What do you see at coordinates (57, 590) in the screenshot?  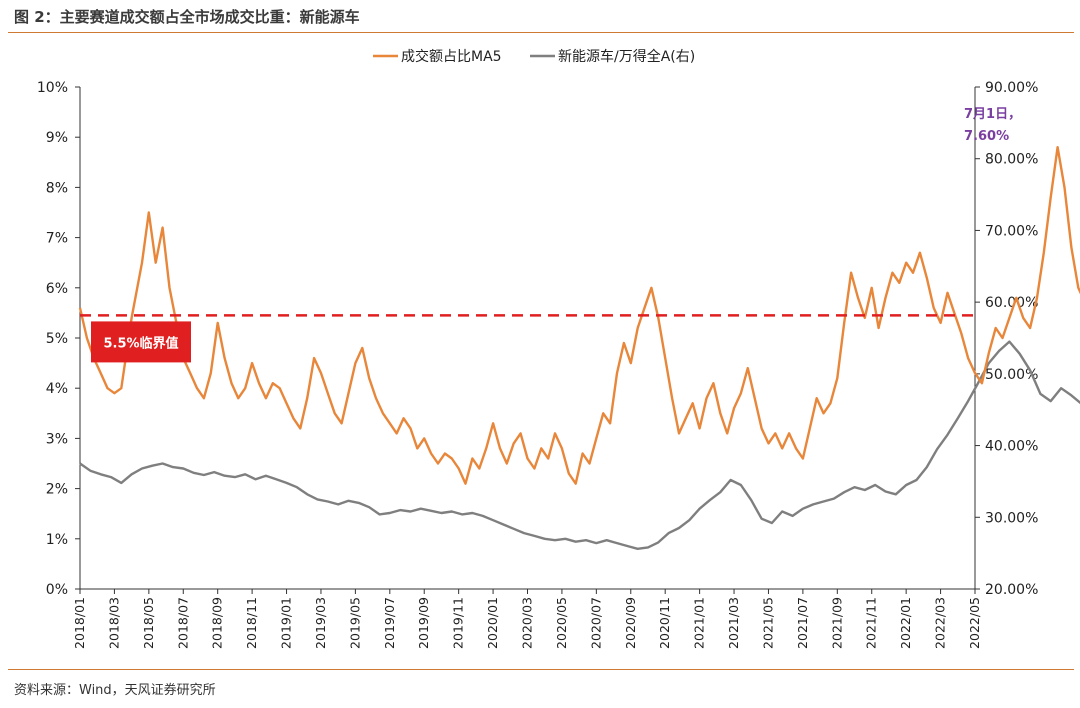 I see `left-tick-label: 0%` at bounding box center [57, 590].